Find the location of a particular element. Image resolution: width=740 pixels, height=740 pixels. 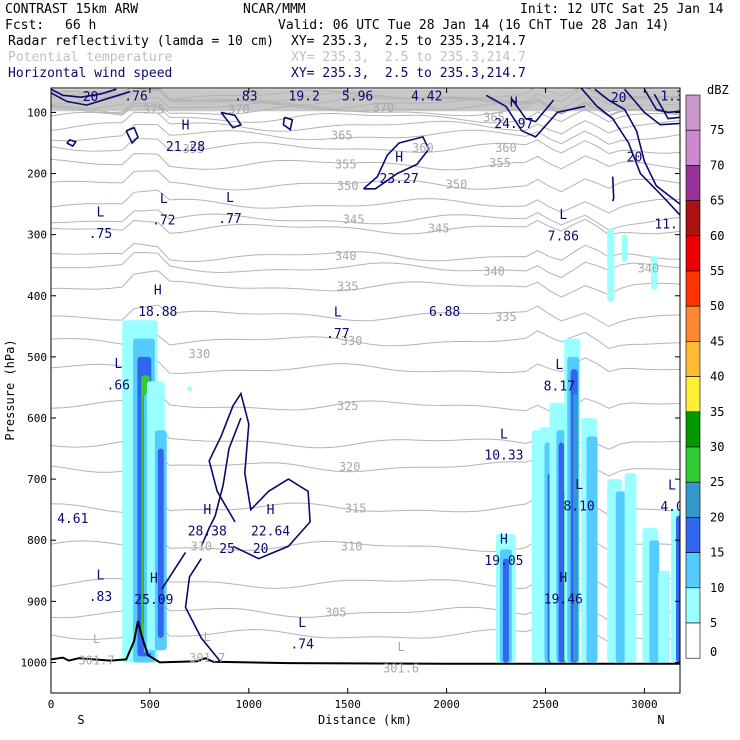

x-tick-label: 1500 is located at coordinates (347, 704).